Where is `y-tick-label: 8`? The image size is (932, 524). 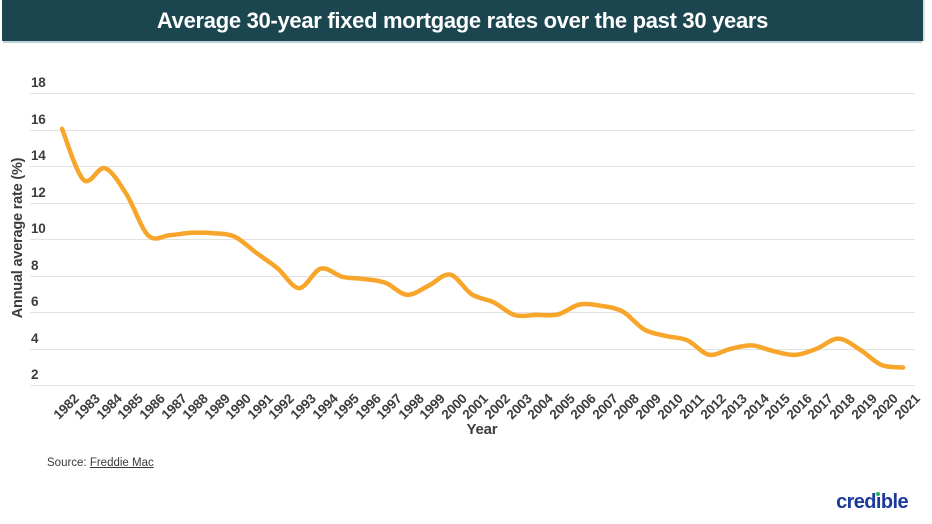
y-tick-label: 8 is located at coordinates (35, 265).